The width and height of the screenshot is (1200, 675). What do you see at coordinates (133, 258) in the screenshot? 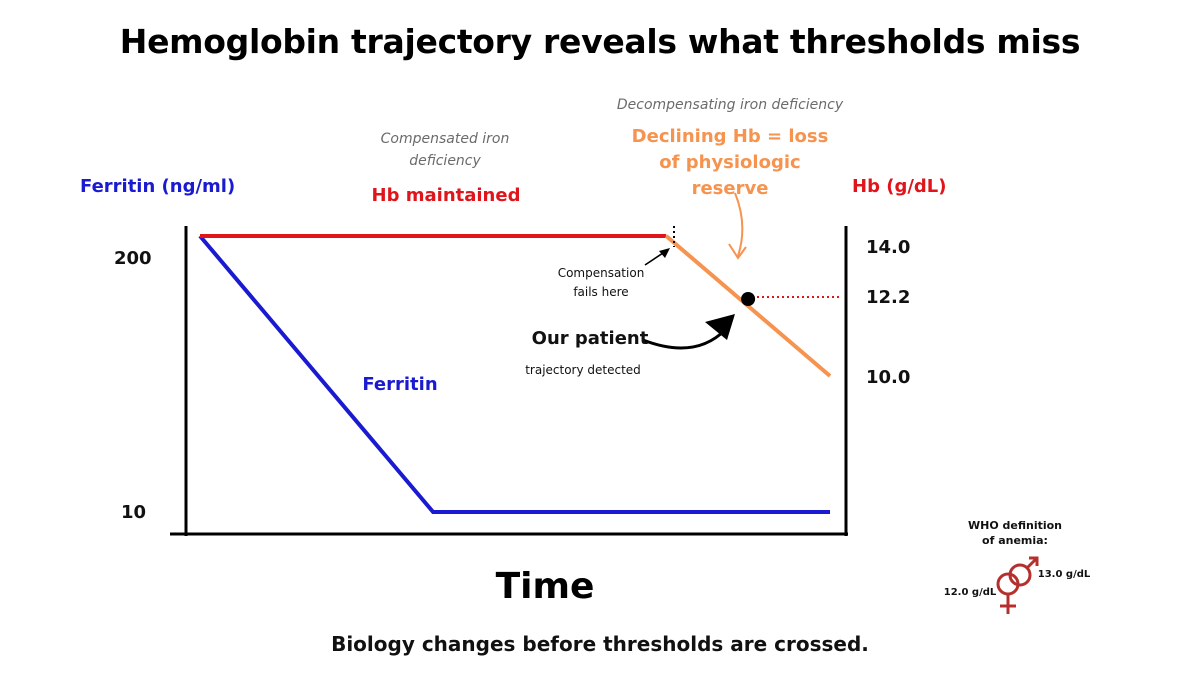
I see `left-tick-200: 200` at bounding box center [133, 258].